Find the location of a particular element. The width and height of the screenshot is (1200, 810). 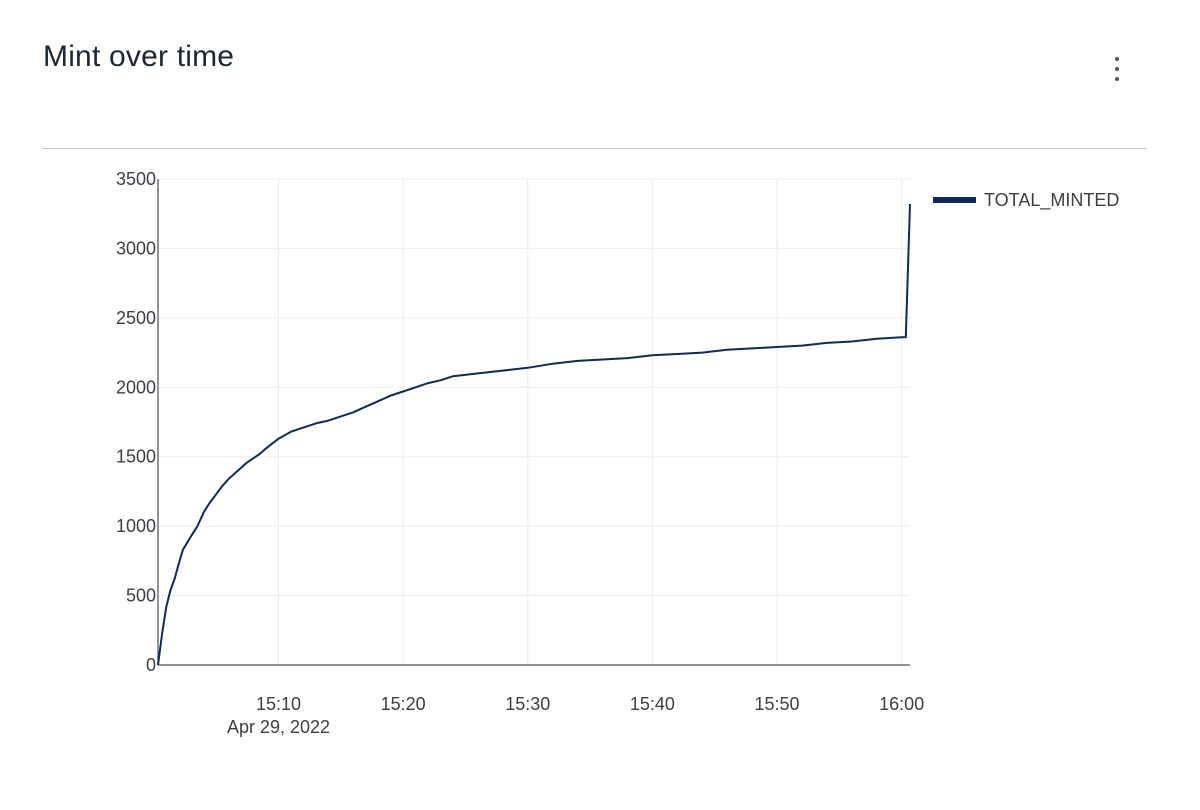

y-tick-label: 3500 is located at coordinates (136, 179).